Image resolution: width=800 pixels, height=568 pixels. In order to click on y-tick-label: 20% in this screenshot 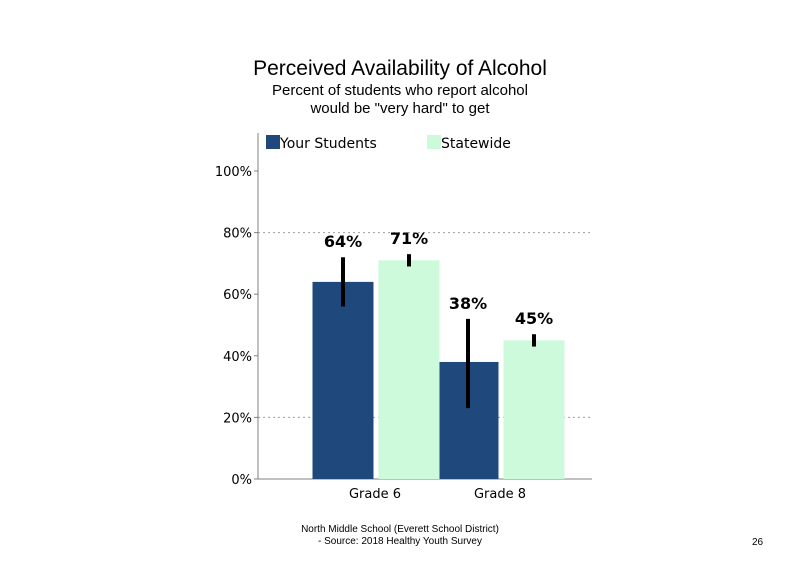, I will do `click(237, 418)`.